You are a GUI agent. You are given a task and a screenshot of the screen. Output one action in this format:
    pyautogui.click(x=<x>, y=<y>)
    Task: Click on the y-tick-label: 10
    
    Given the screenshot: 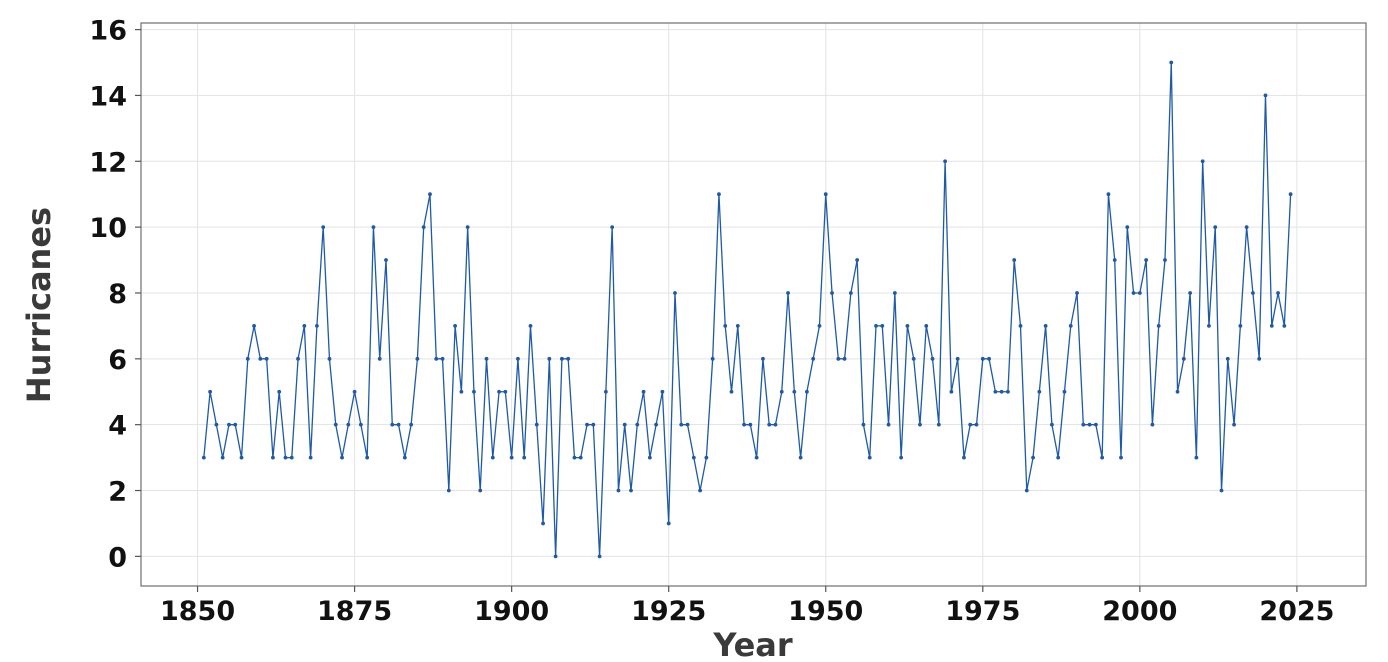 What is the action you would take?
    pyautogui.click(x=108, y=228)
    